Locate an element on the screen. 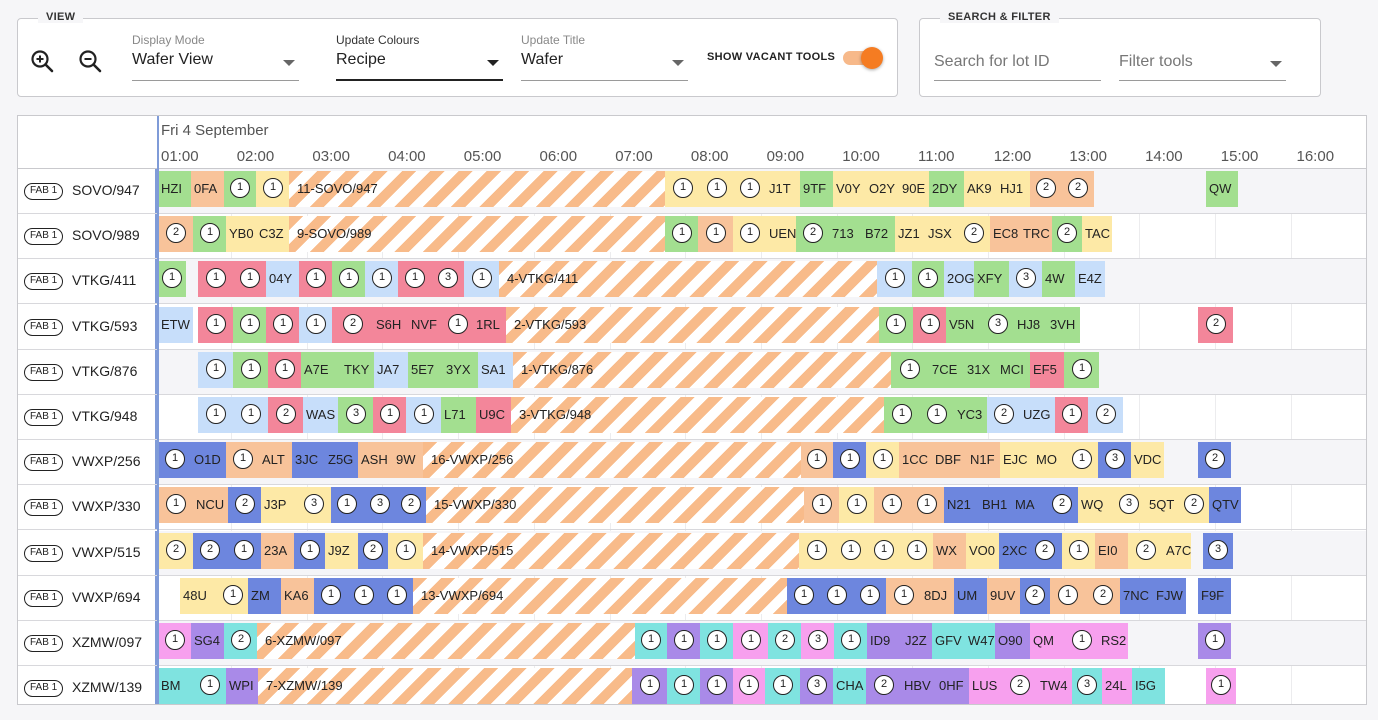 This screenshot has height=720, width=1378. lot-processing-bar: 14-VWXP/515 is located at coordinates (611, 550).